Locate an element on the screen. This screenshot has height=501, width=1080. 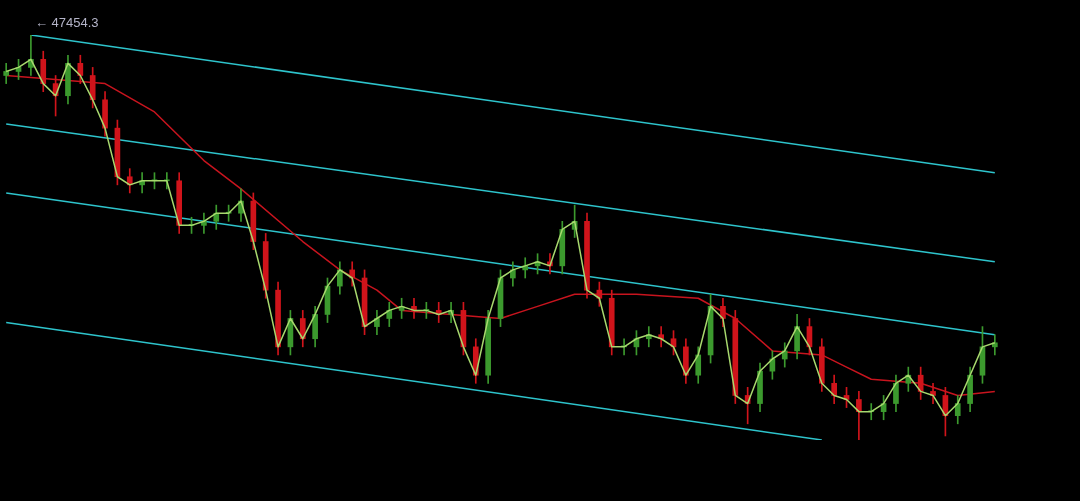
text: ← 47454.3 is located at coordinates (66, 22).